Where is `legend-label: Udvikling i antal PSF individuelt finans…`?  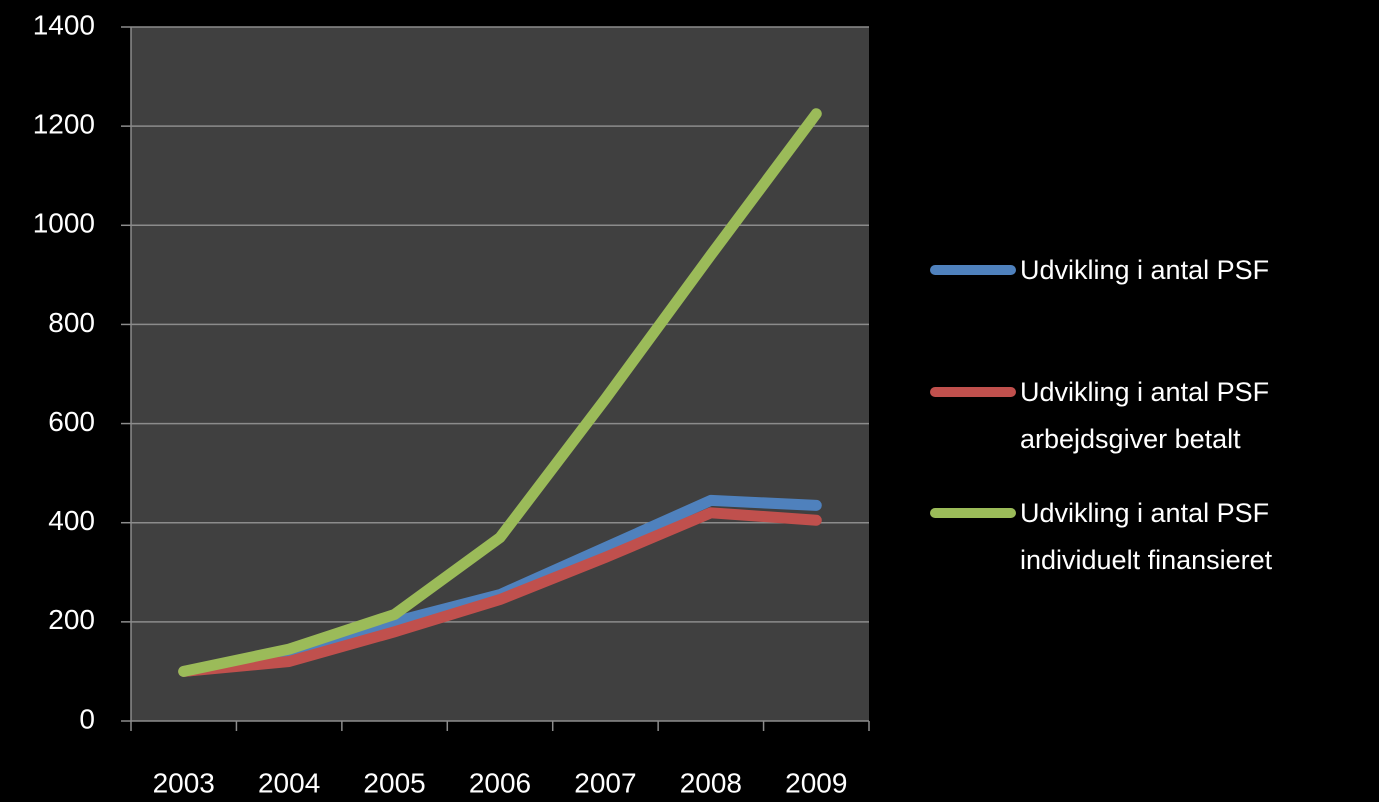 legend-label: Udvikling i antal PSF individuelt finans… is located at coordinates (1146, 536).